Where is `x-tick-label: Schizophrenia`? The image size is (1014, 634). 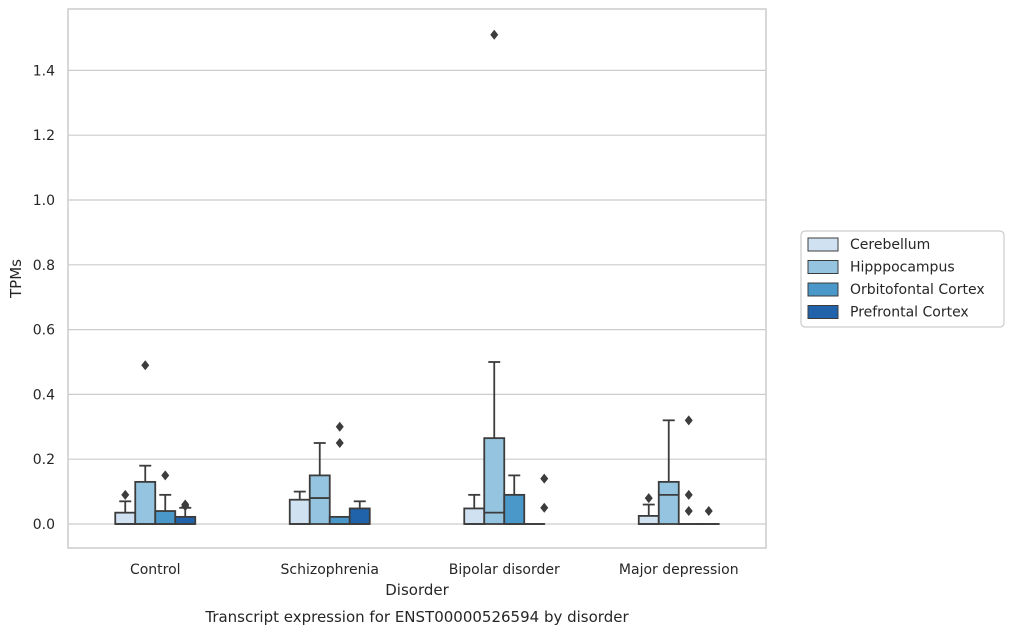
x-tick-label: Schizophrenia is located at coordinates (330, 570).